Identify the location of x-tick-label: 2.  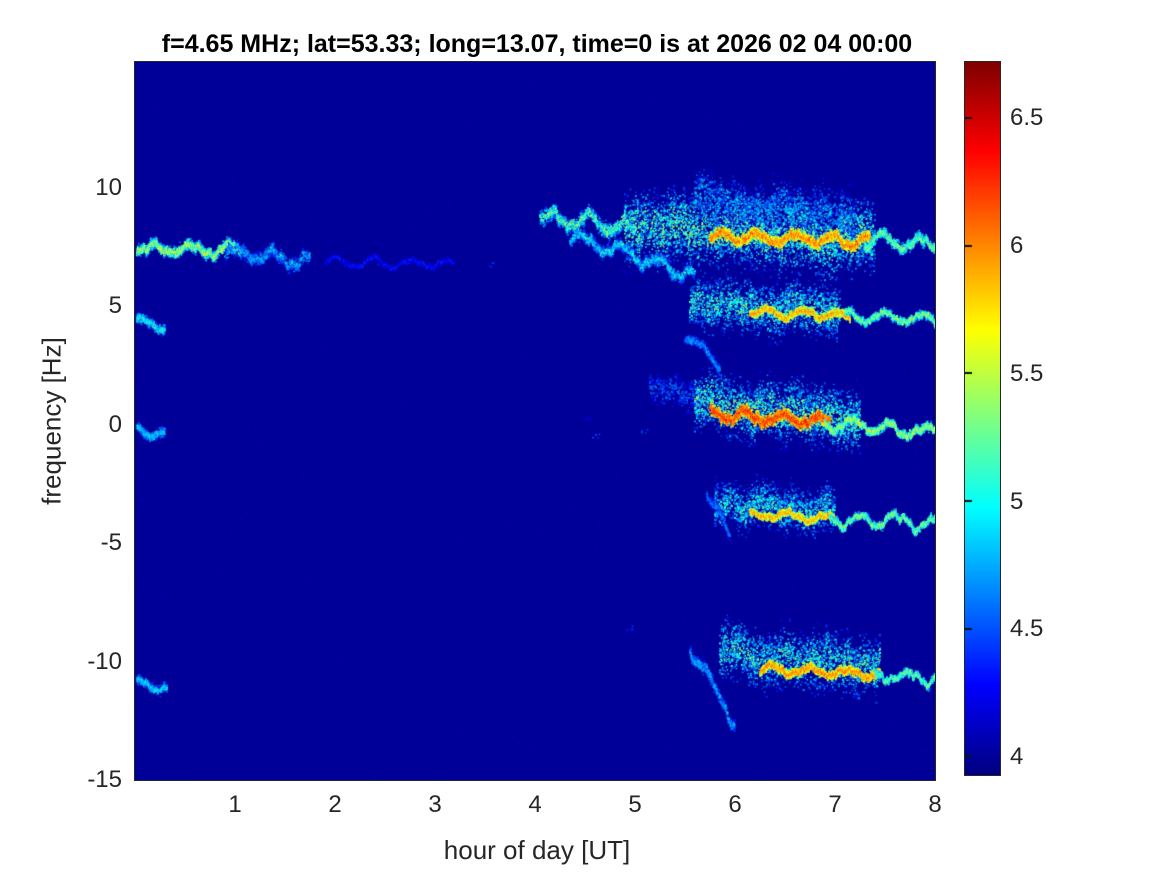
(335, 804).